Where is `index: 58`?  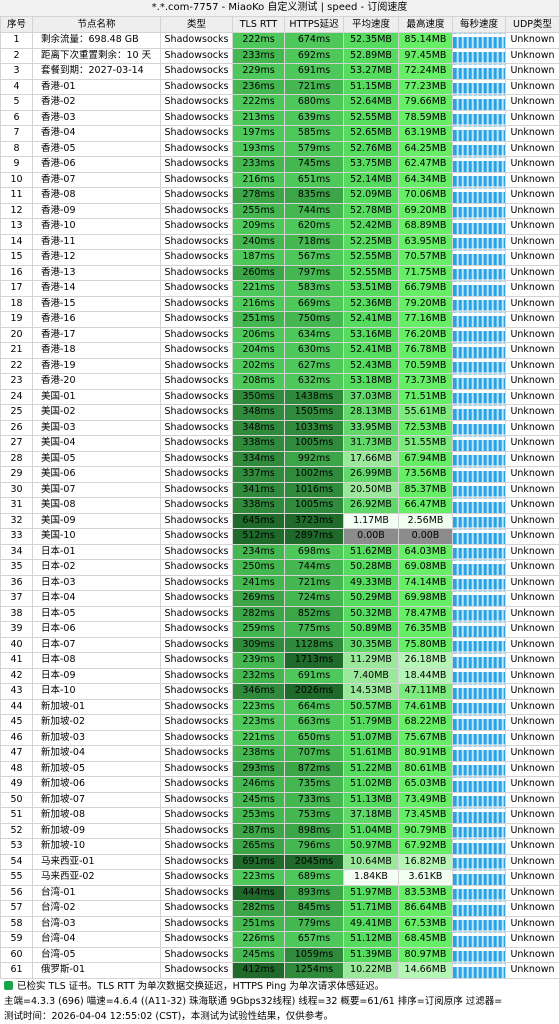 index: 58 is located at coordinates (16, 923).